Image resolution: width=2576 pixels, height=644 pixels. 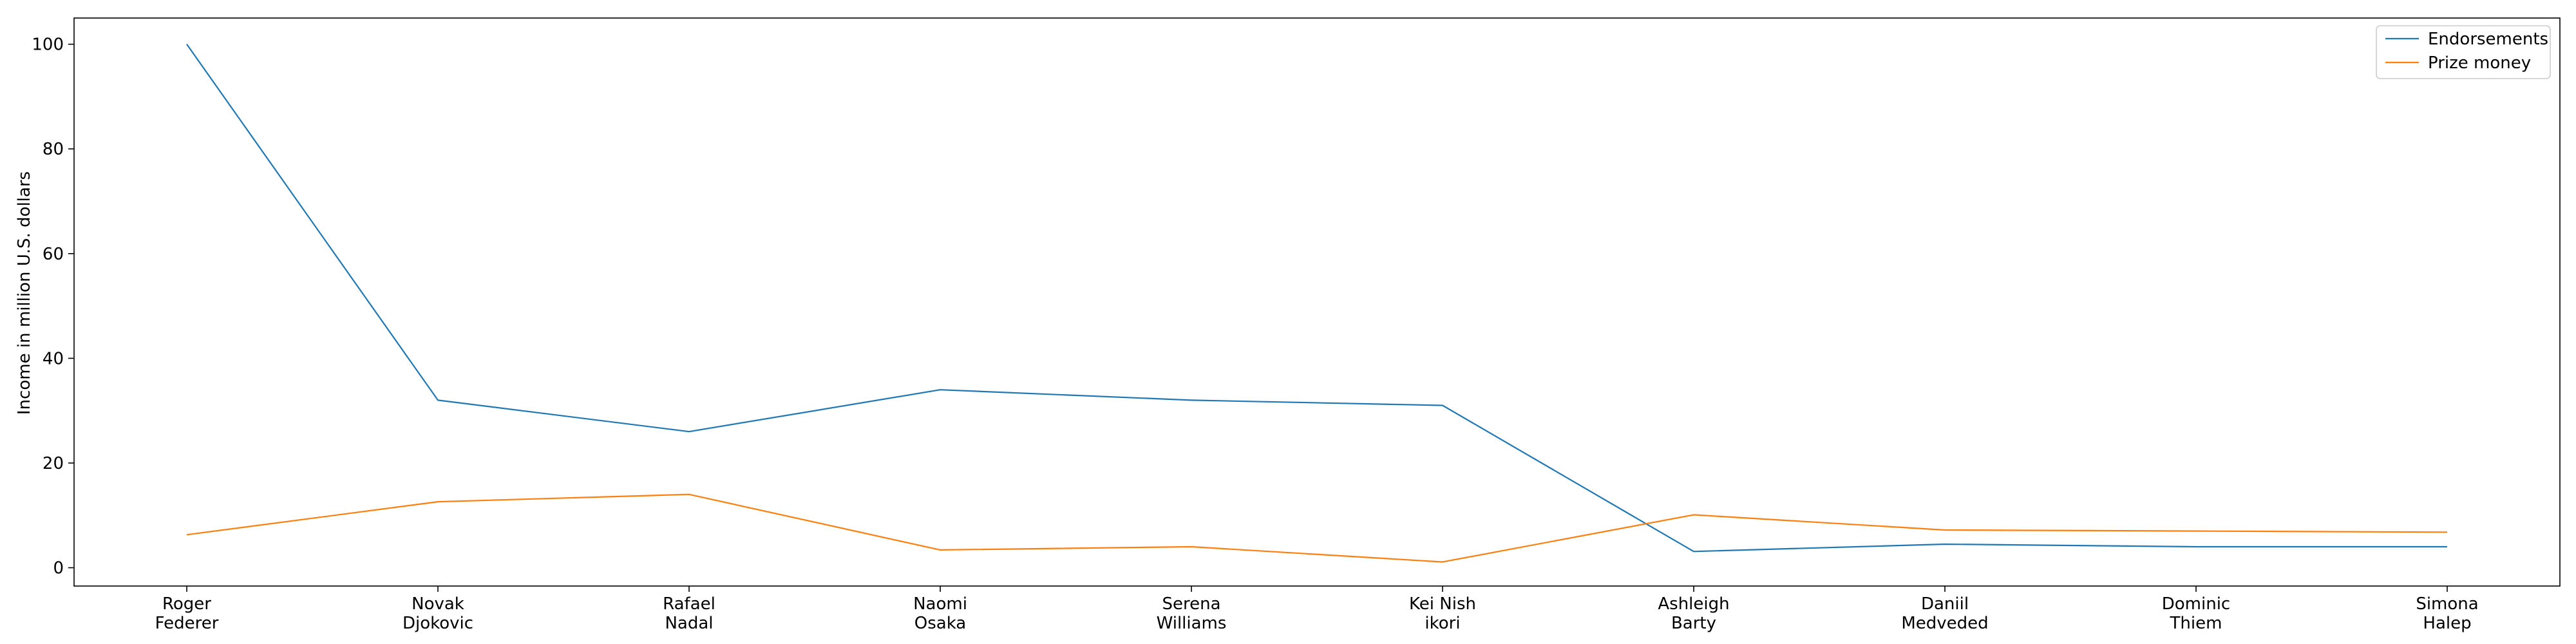 What do you see at coordinates (1944, 613) in the screenshot?
I see `x-tick-label: Daniil Medveded` at bounding box center [1944, 613].